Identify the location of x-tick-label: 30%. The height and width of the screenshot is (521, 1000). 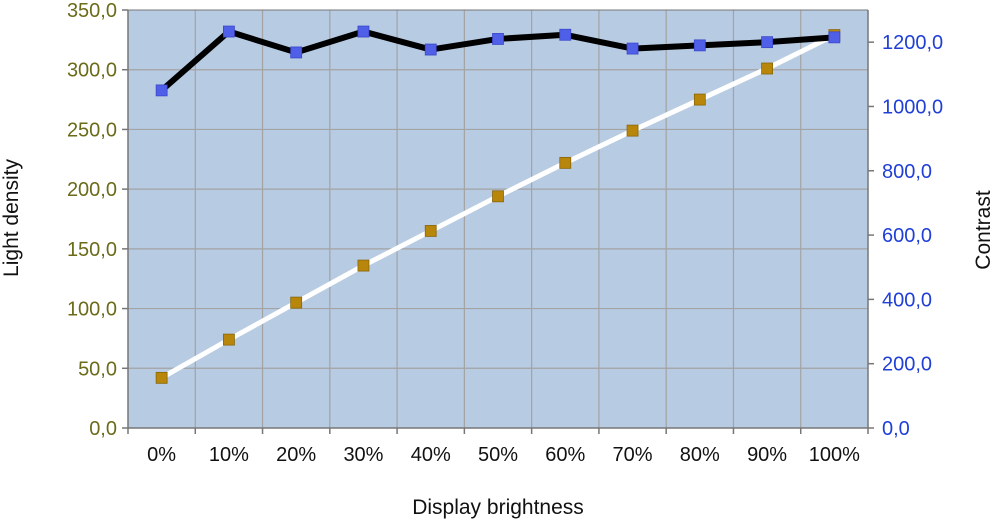
(363, 455).